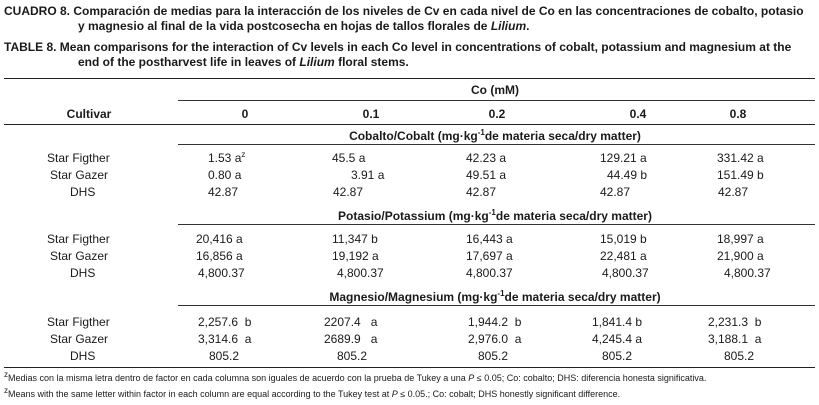 This screenshot has height=405, width=819. Describe the element at coordinates (79, 339) in the screenshot. I see `row-label-magnesium-star-gazer: Star Gazer` at that location.